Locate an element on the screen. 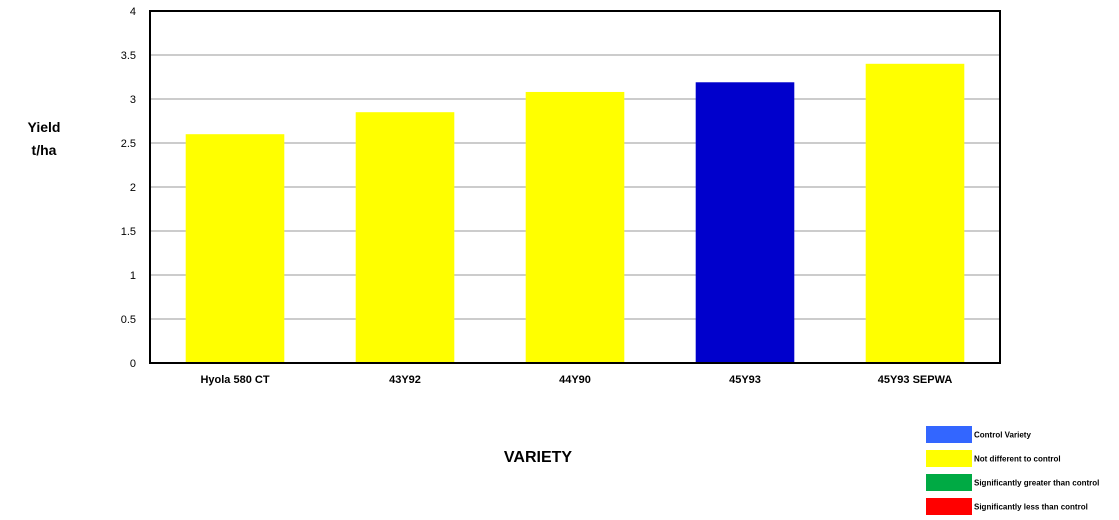  y-axis-label-line-2: t/ha is located at coordinates (44, 150).